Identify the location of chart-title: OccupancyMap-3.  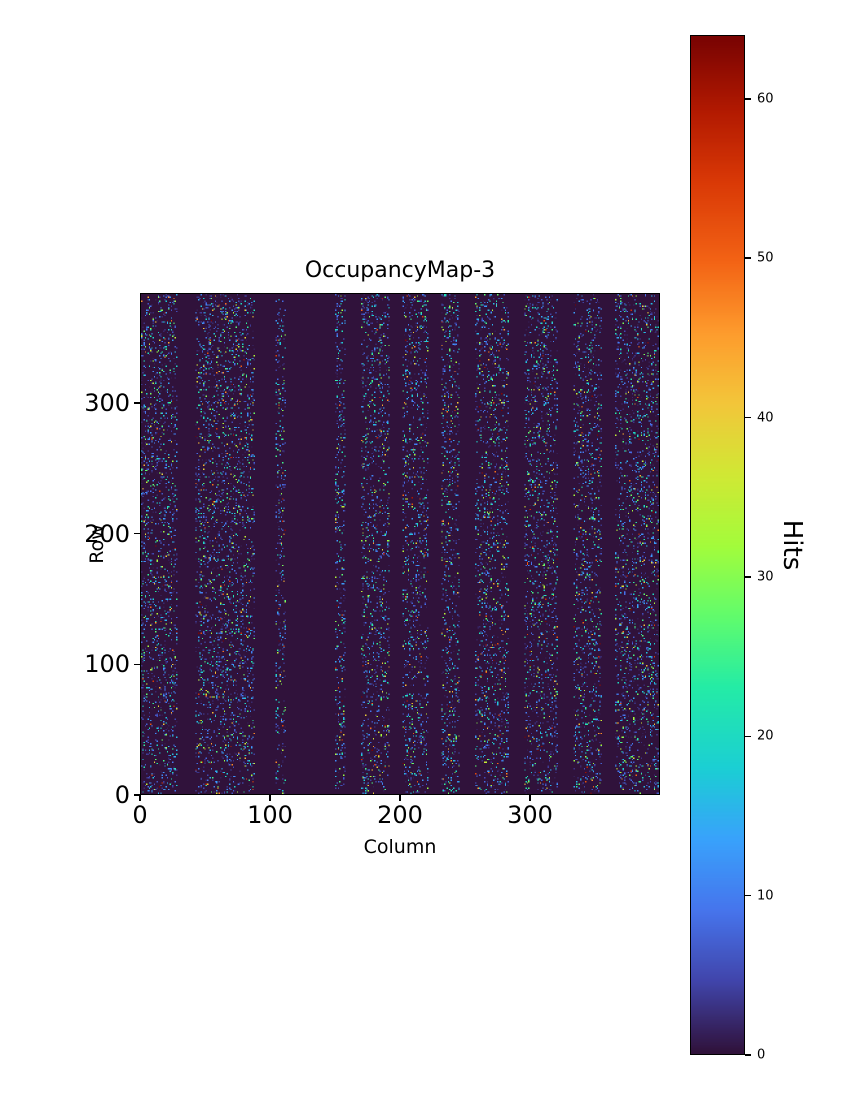
(400, 270).